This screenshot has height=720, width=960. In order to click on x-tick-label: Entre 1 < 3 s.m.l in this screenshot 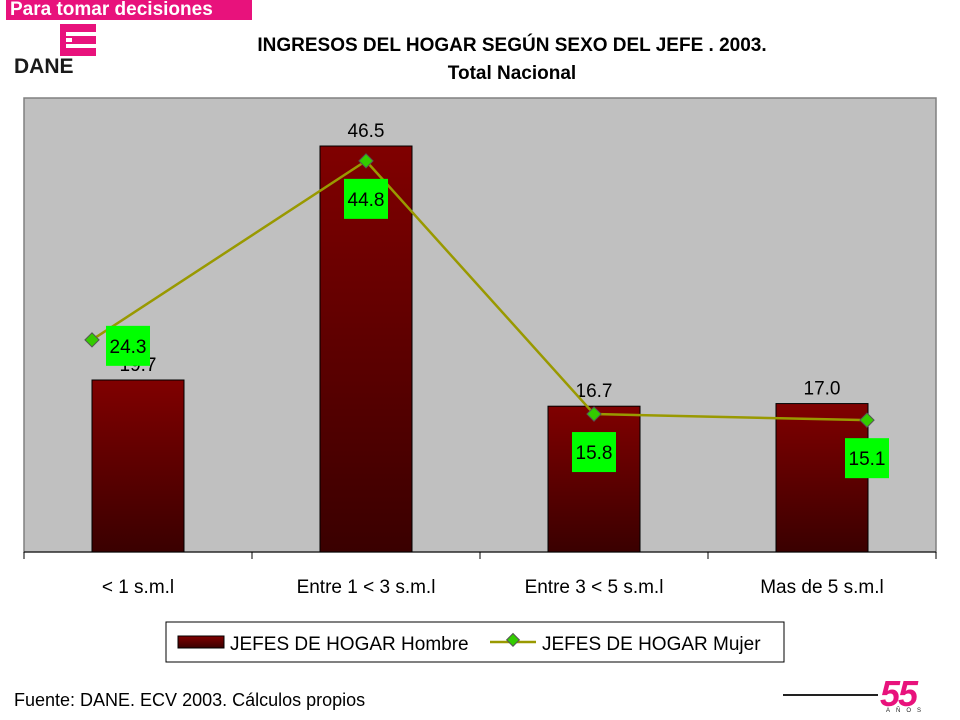, I will do `click(366, 587)`.